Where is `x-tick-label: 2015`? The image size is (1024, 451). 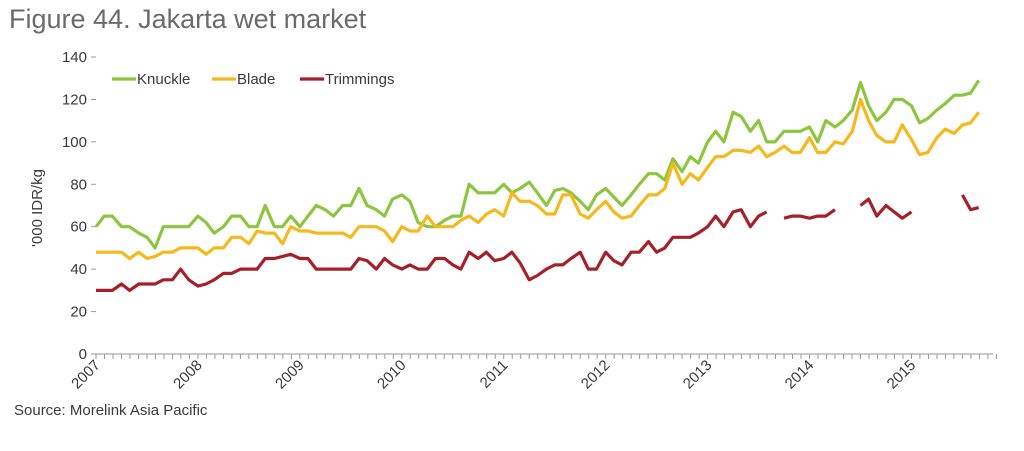 x-tick-label: 2015 is located at coordinates (902, 375).